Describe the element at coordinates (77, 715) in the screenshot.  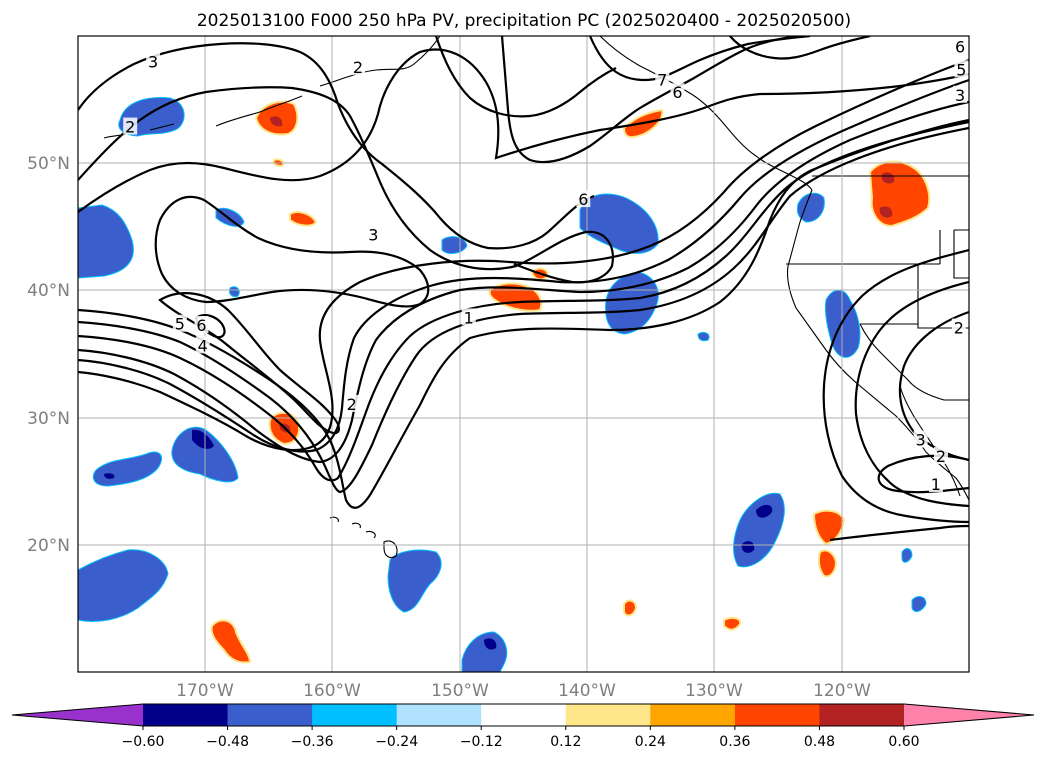
I see `colorbar-extend-low` at that location.